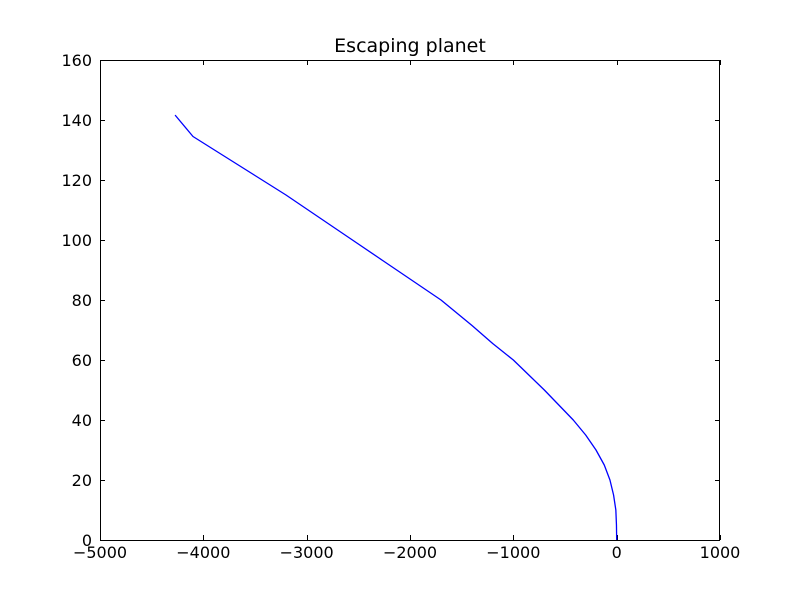  I want to click on y-tick-label: 0, so click(87, 540).